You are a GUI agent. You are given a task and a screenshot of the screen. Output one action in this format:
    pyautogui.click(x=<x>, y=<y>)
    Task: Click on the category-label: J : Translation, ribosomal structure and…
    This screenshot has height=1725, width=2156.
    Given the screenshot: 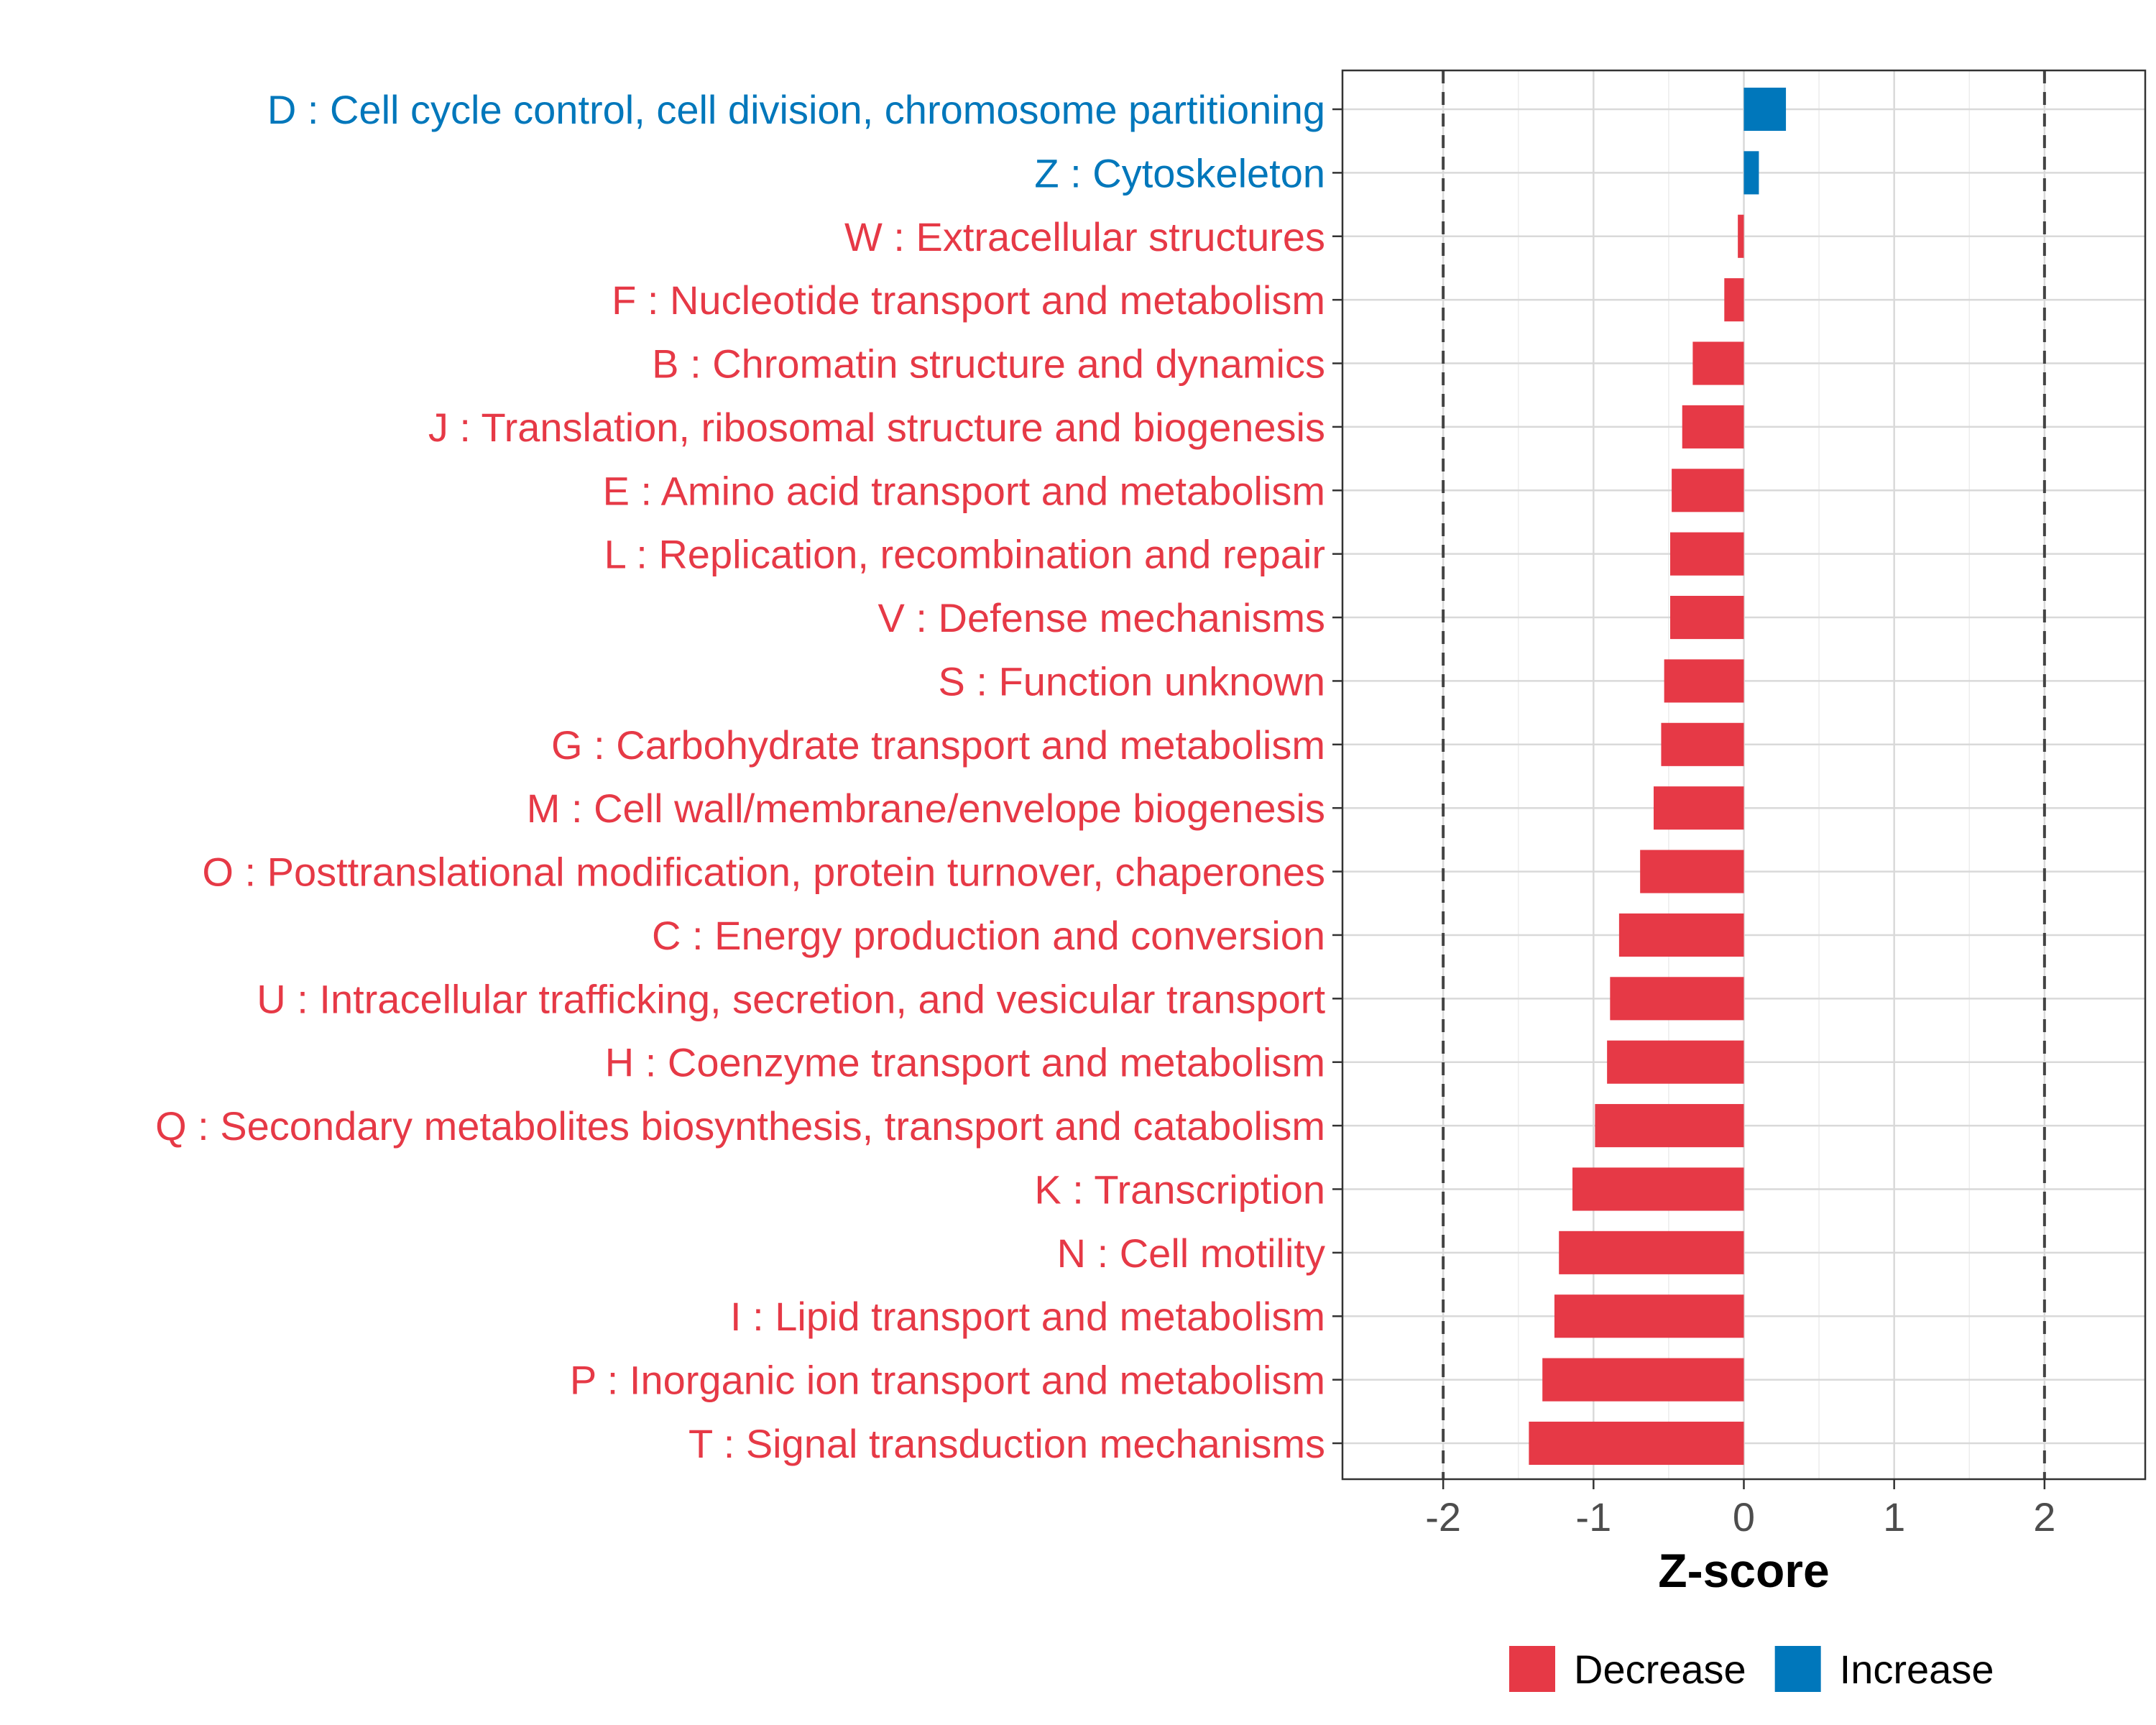 What is the action you would take?
    pyautogui.click(x=877, y=427)
    